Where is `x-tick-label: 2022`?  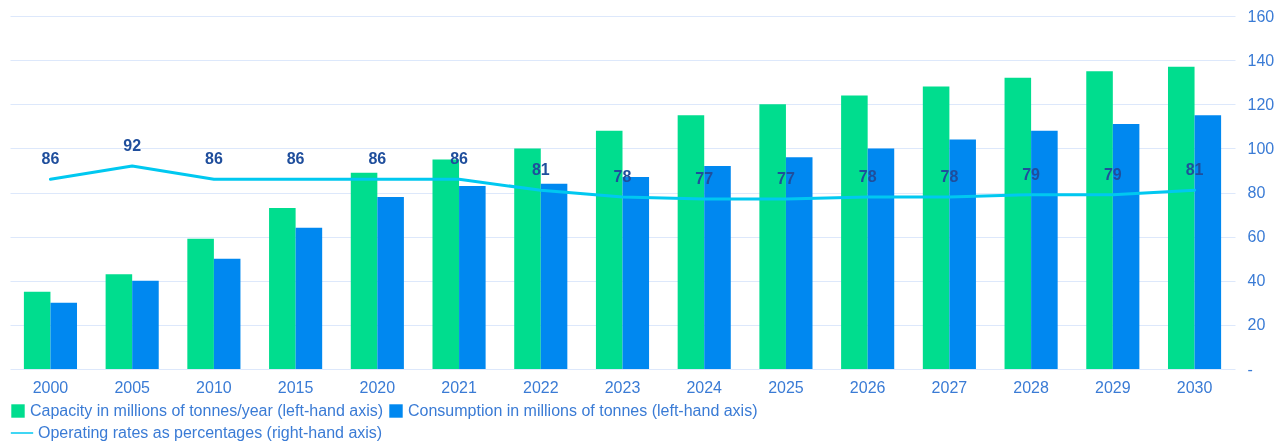
x-tick-label: 2022 is located at coordinates (540, 387).